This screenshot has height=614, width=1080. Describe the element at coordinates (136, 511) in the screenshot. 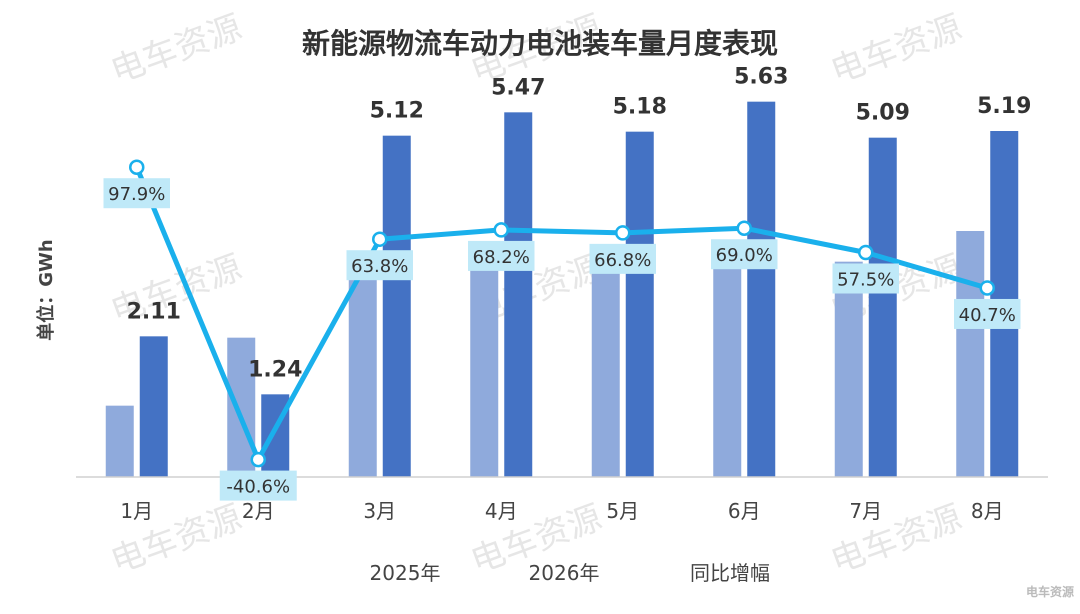

I see `x-tick-label: 1月` at that location.